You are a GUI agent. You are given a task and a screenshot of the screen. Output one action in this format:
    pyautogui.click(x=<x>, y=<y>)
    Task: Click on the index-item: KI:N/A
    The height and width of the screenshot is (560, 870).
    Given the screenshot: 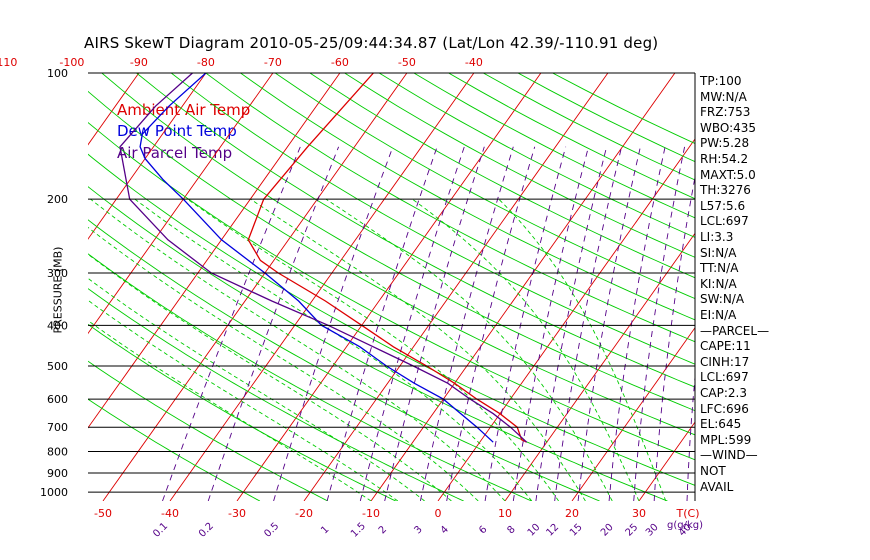 What is the action you would take?
    pyautogui.click(x=718, y=283)
    